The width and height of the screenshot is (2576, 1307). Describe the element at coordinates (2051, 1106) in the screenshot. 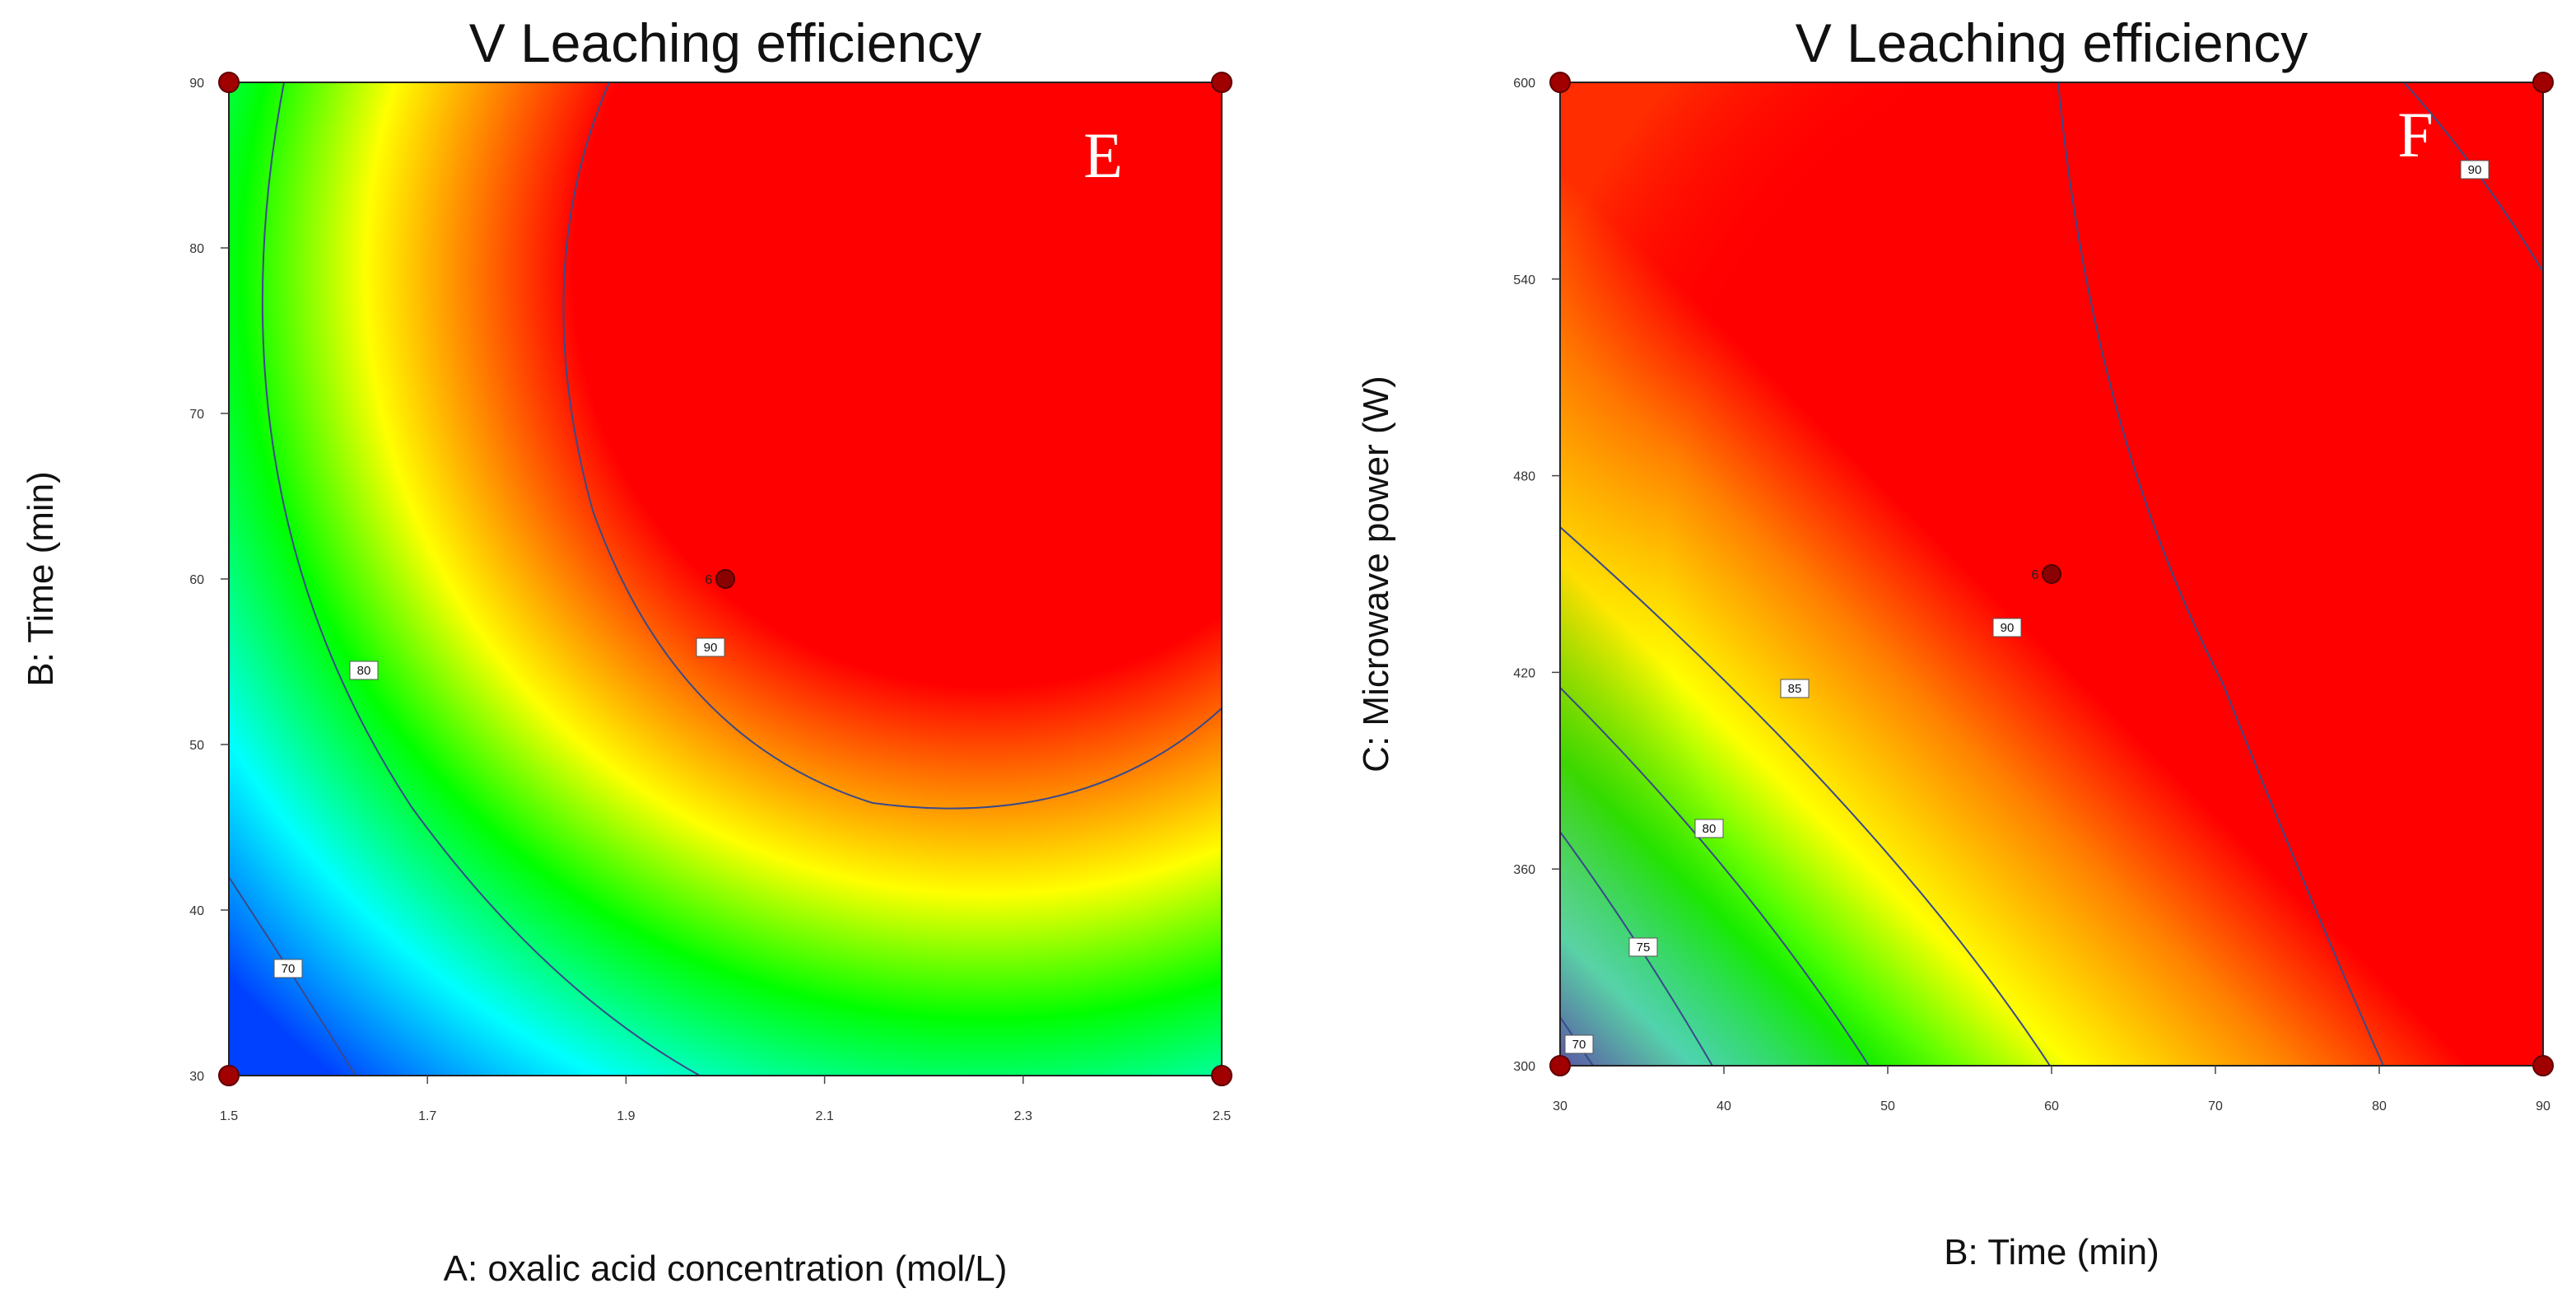

I see `x-tick-label: 60` at that location.